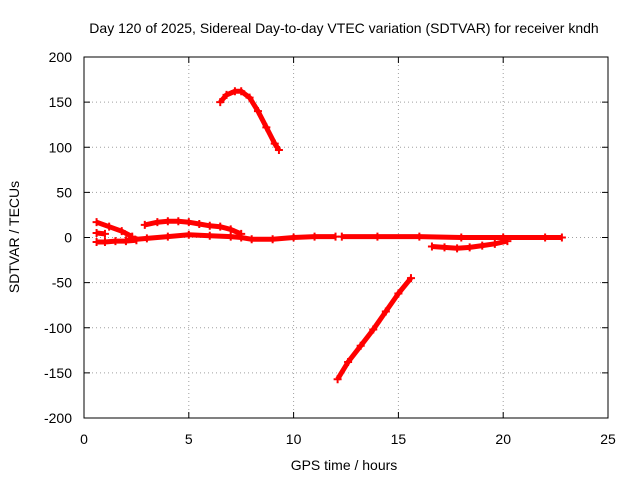  I want to click on y-tick-label: -50, so click(62, 283).